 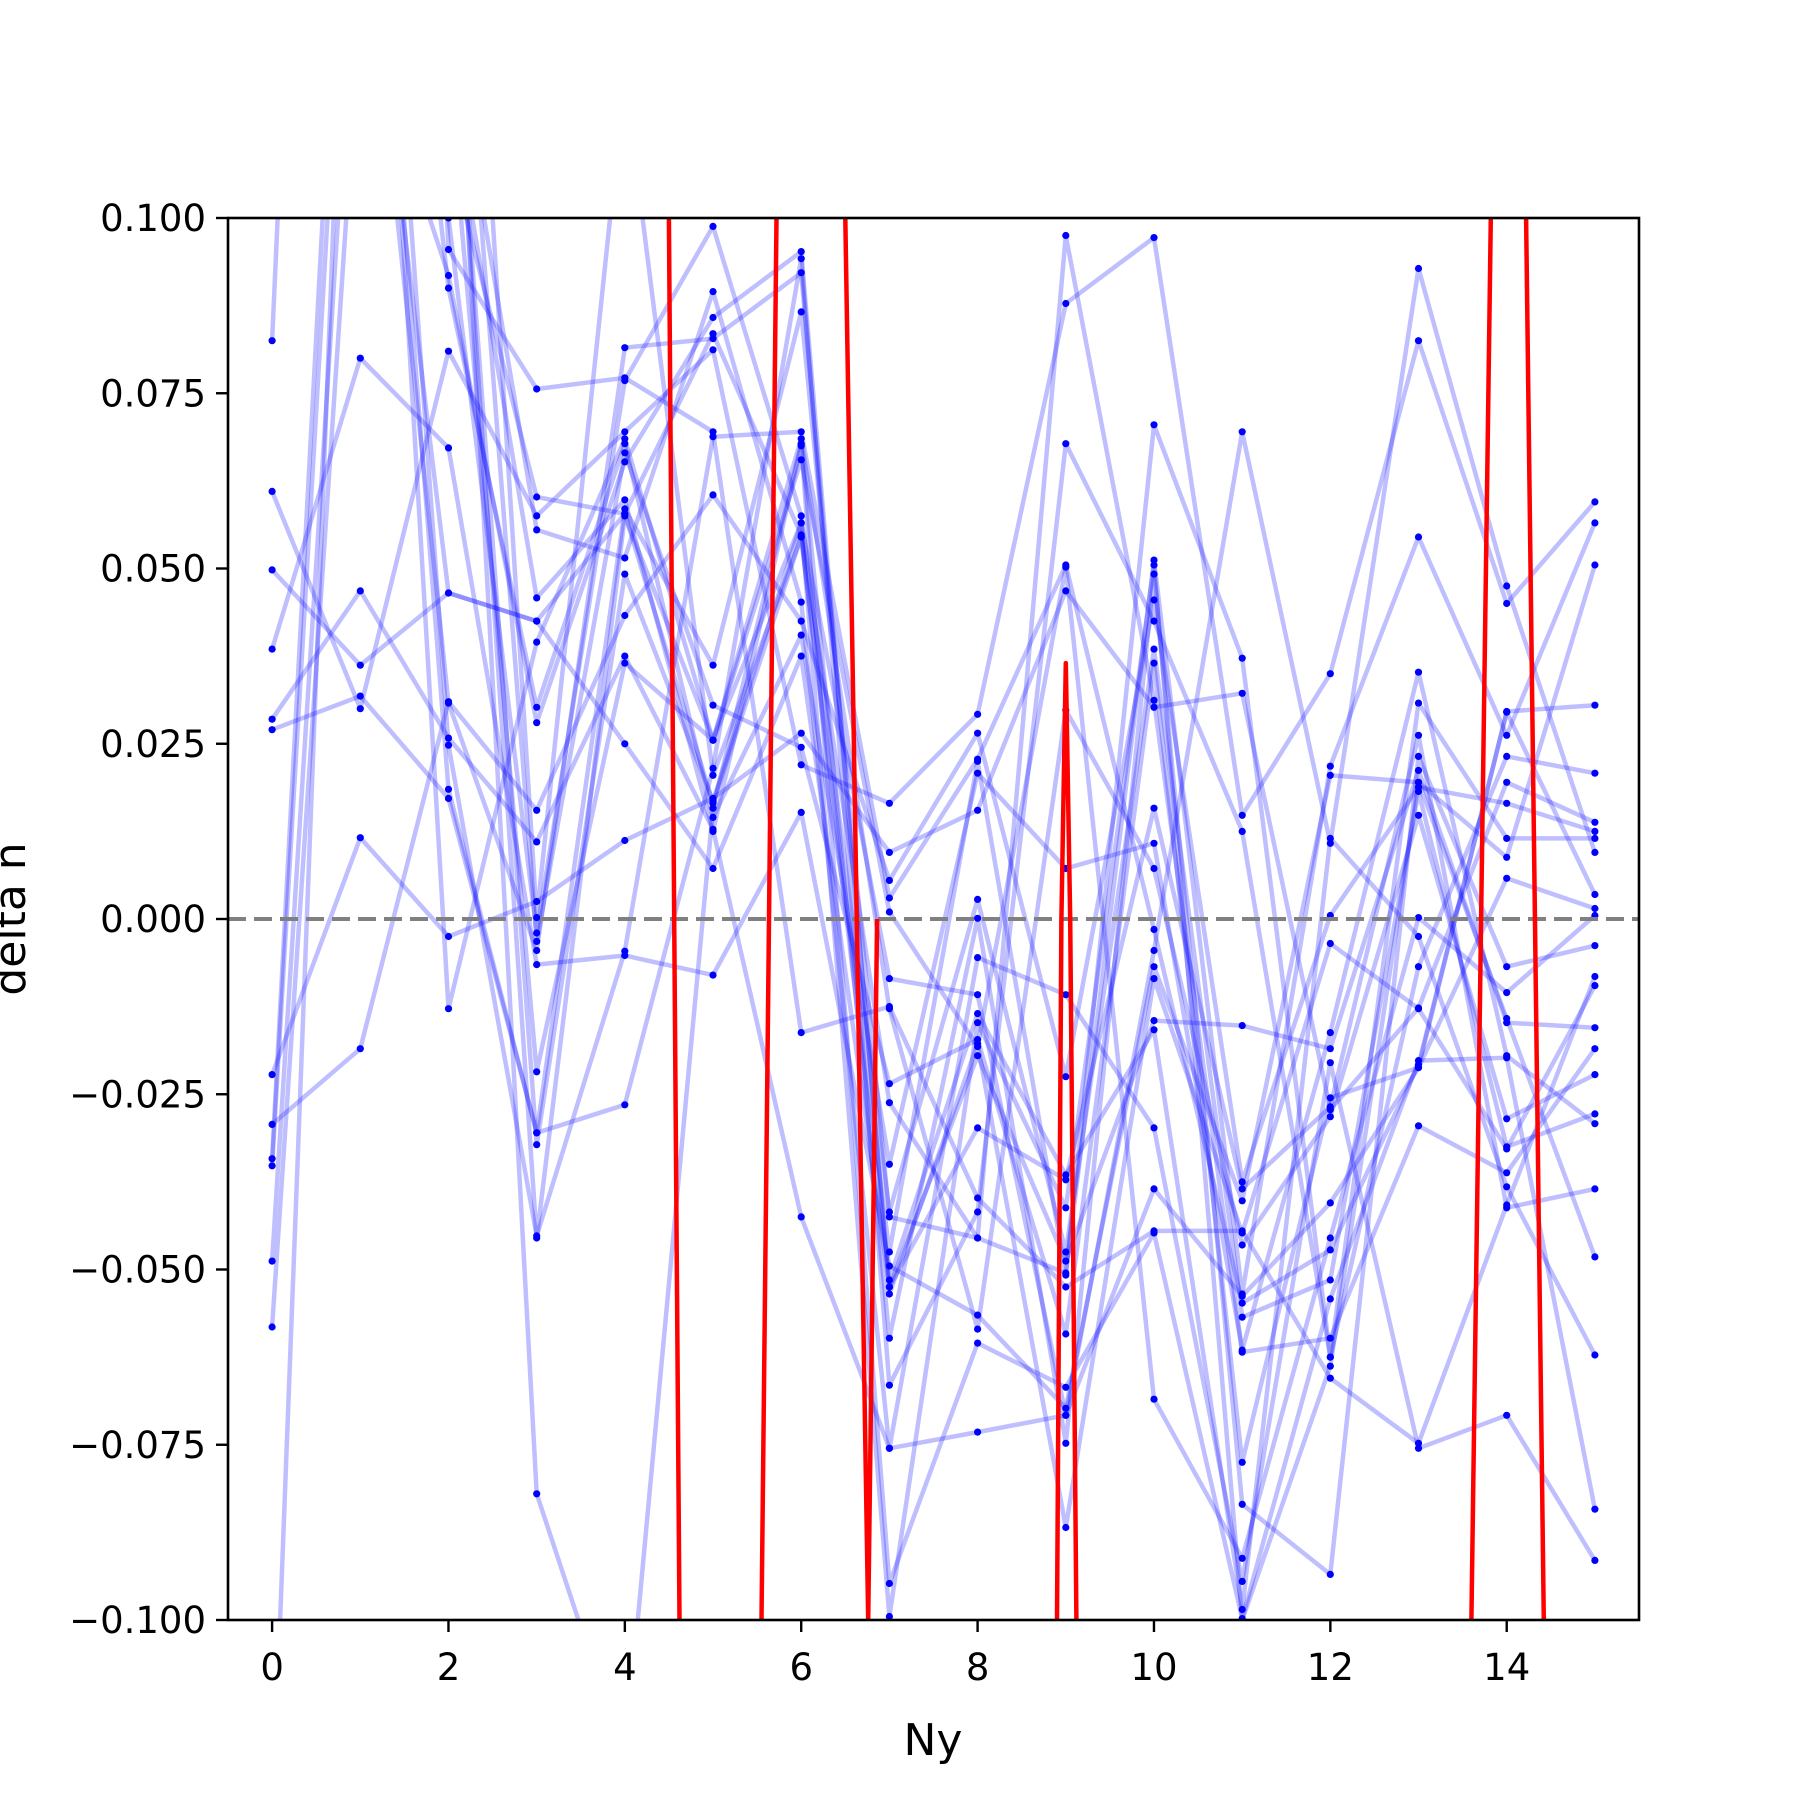 I want to click on x-tick-label: 6, so click(x=801, y=1667).